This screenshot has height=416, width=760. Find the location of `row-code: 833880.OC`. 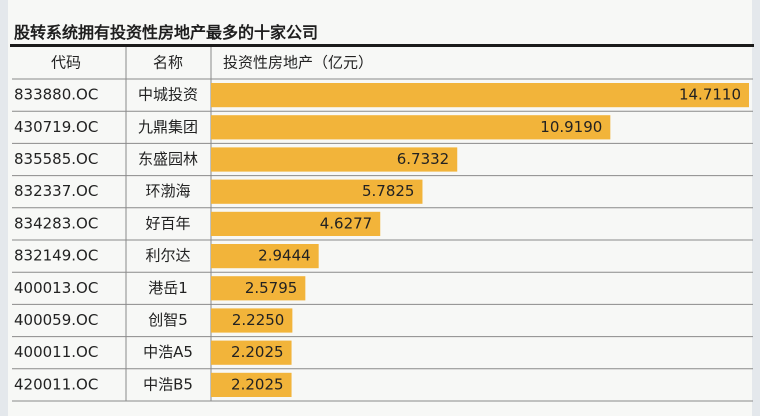

row-code: 833880.OC is located at coordinates (56, 95).